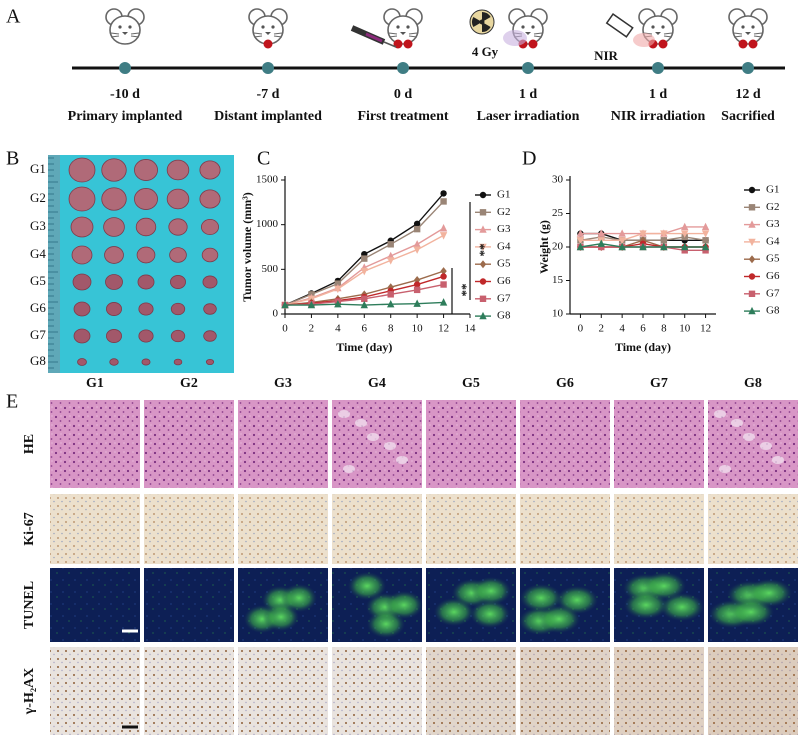 The width and height of the screenshot is (800, 740). I want to click on mouse-icon, so click(125, 26).